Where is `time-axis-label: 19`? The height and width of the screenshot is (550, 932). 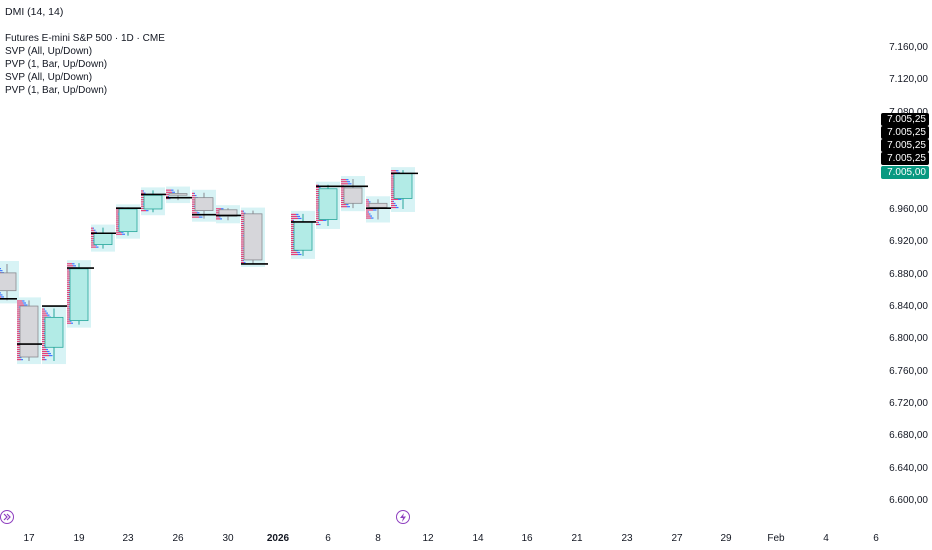
time-axis-label: 19 is located at coordinates (79, 538).